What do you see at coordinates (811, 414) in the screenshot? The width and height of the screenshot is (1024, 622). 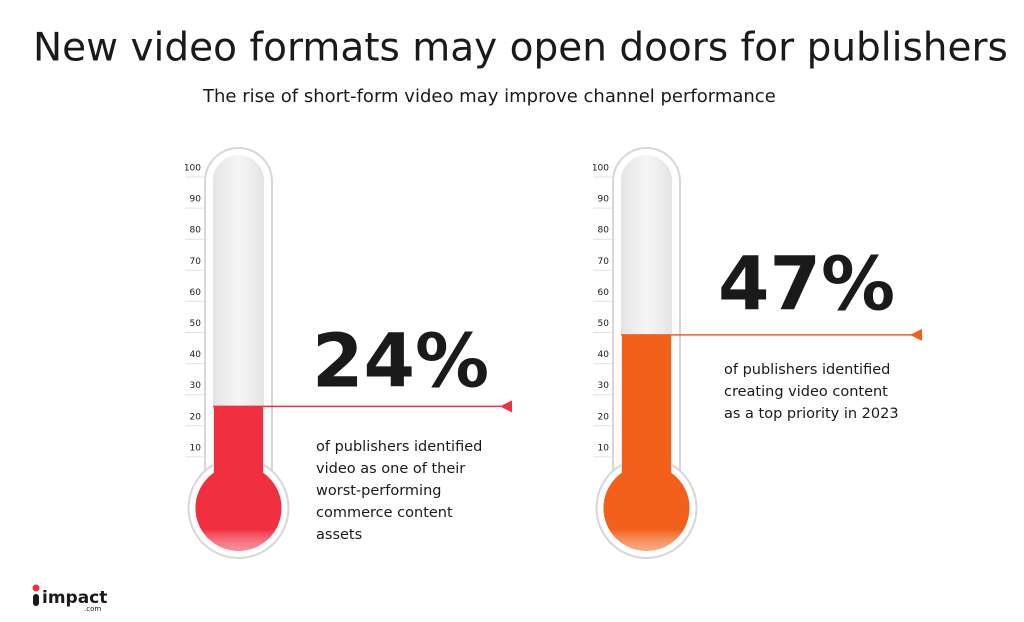 I see `annotation-line: as a top priority in 2023` at bounding box center [811, 414].